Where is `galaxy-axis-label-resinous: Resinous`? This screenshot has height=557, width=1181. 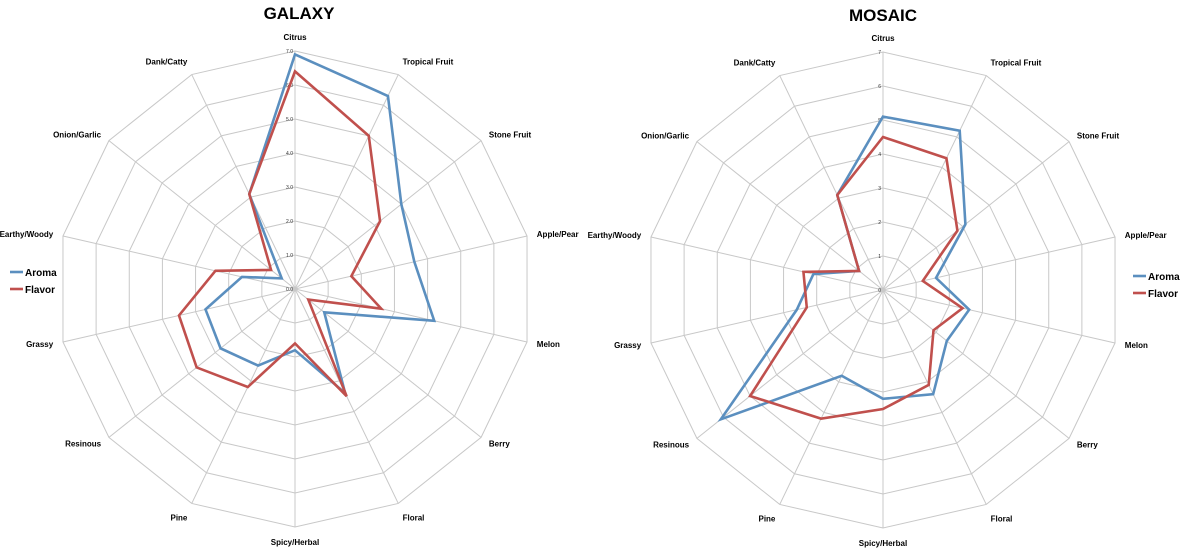 galaxy-axis-label-resinous: Resinous is located at coordinates (83, 444).